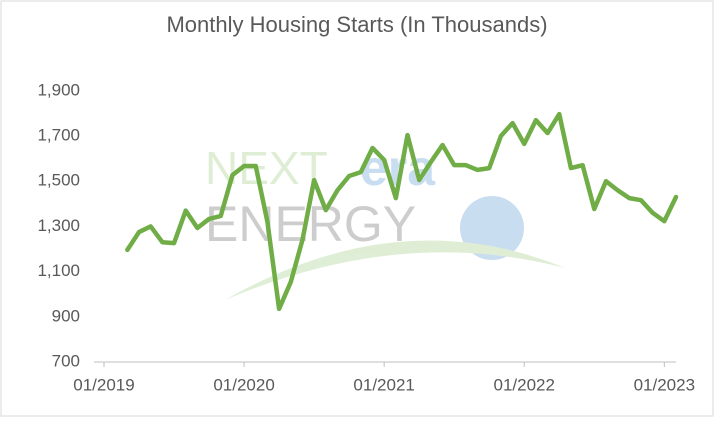 This screenshot has height=422, width=714. Describe the element at coordinates (58, 89) in the screenshot. I see `y-tick-label: 1,900` at that location.